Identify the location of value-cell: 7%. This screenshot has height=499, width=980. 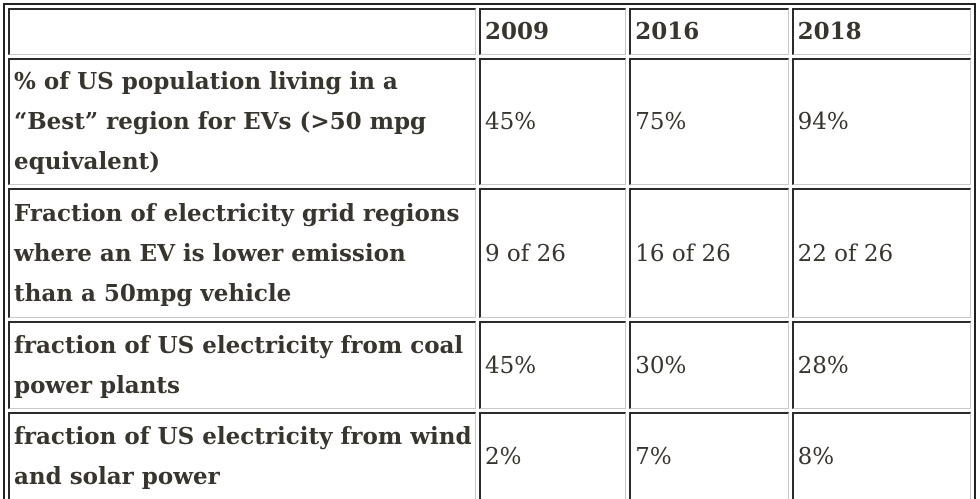
(709, 455).